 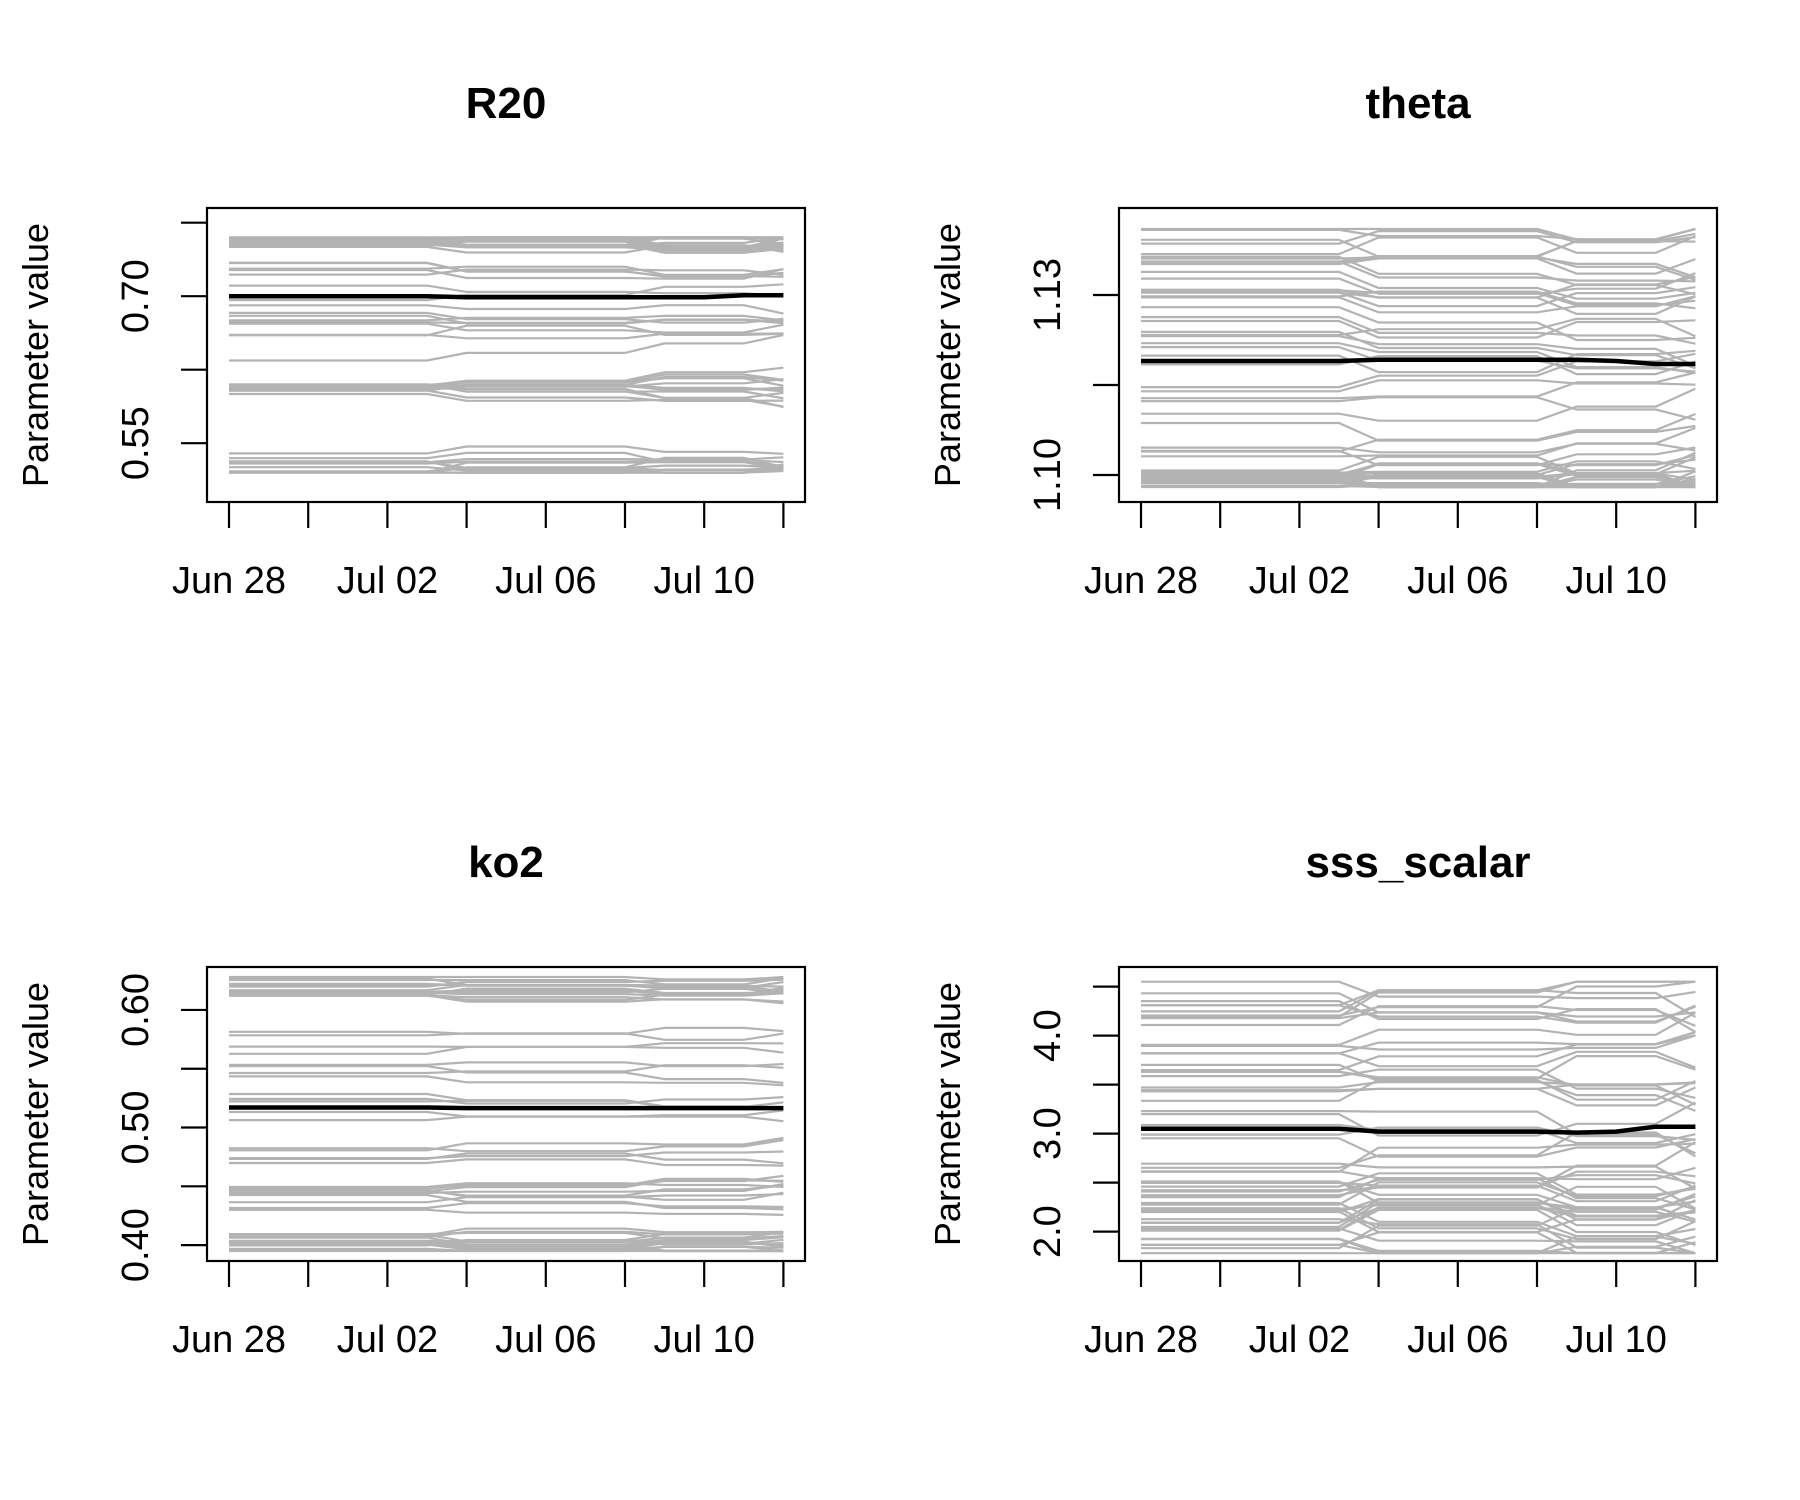 I want to click on panel-title: theta, so click(x=1418, y=103).